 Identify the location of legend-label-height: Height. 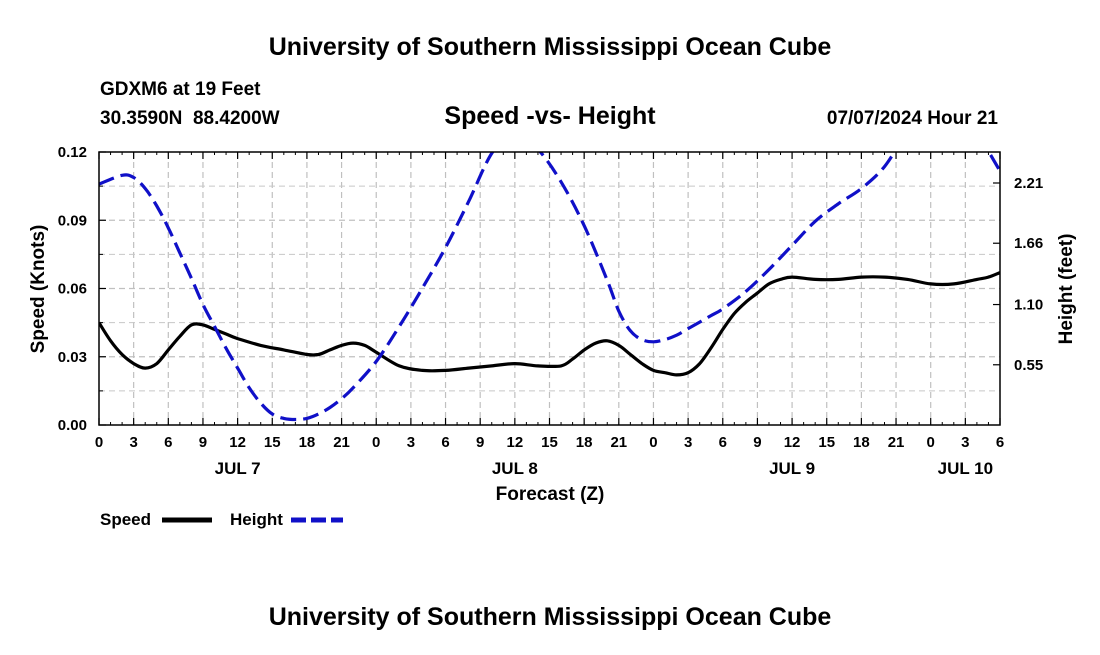
(256, 519).